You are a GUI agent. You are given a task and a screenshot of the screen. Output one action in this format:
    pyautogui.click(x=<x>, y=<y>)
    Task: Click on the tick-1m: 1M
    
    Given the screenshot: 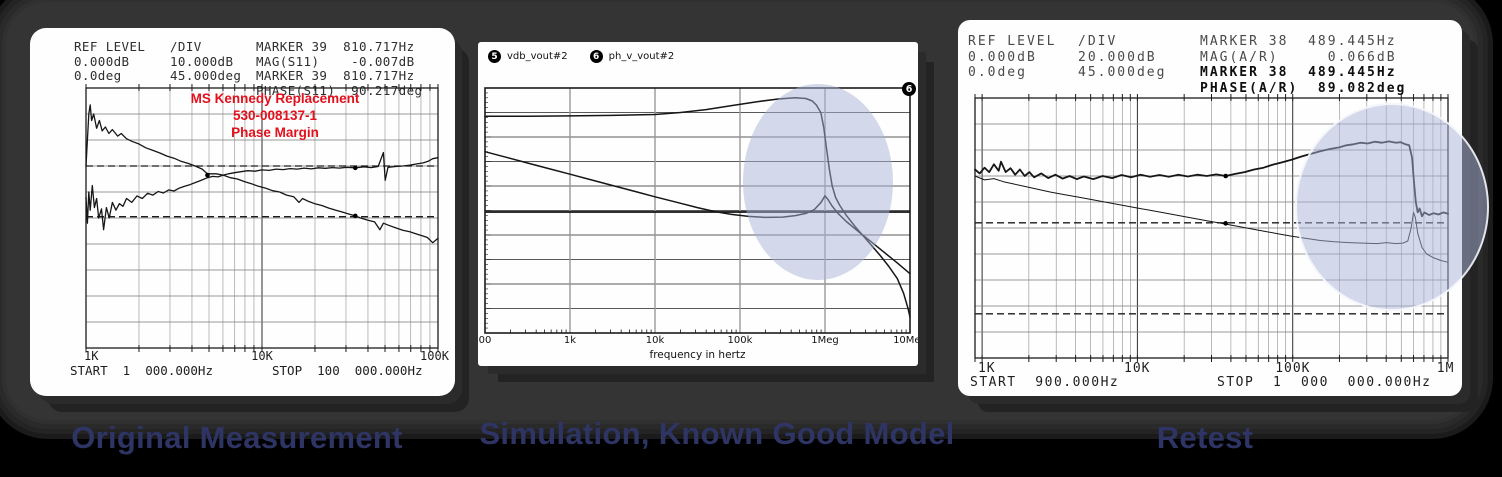 What is the action you would take?
    pyautogui.click(x=1445, y=368)
    